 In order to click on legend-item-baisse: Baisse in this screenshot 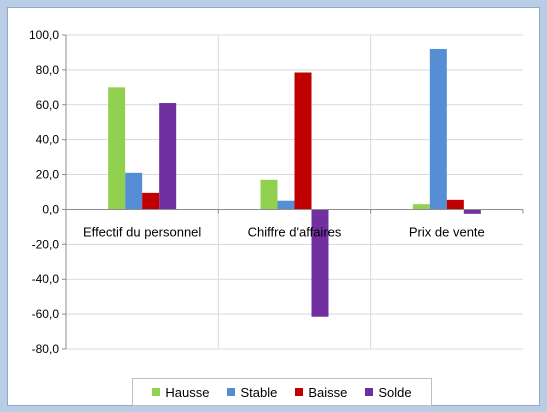, I will do `click(321, 392)`.